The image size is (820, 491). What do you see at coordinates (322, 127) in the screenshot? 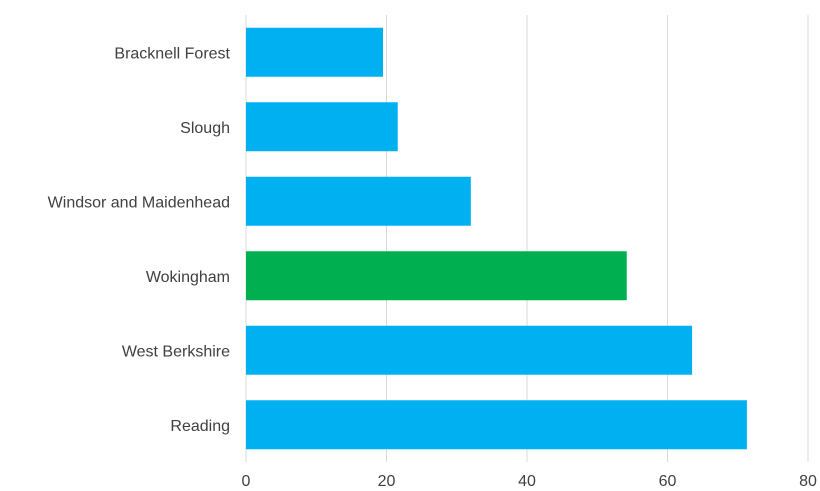
I see `bar-slough` at bounding box center [322, 127].